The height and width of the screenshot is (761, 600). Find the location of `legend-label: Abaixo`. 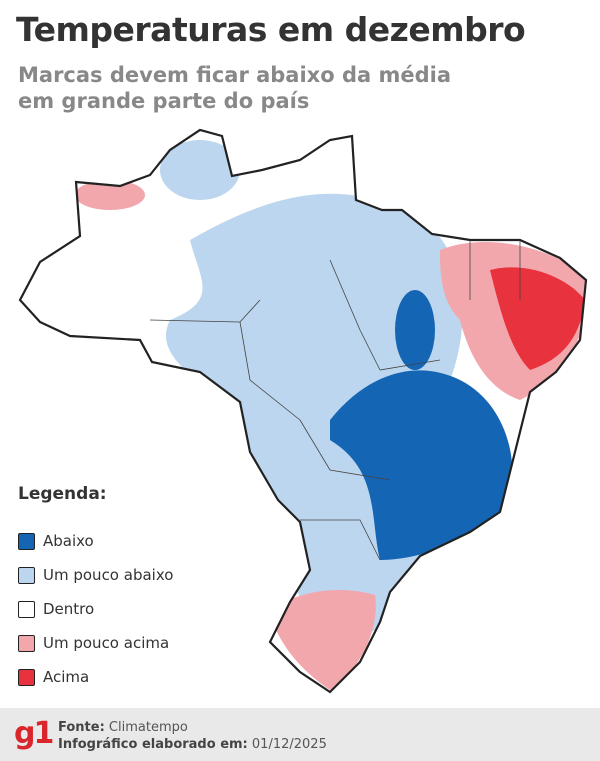

legend-label: Abaixo is located at coordinates (68, 541).